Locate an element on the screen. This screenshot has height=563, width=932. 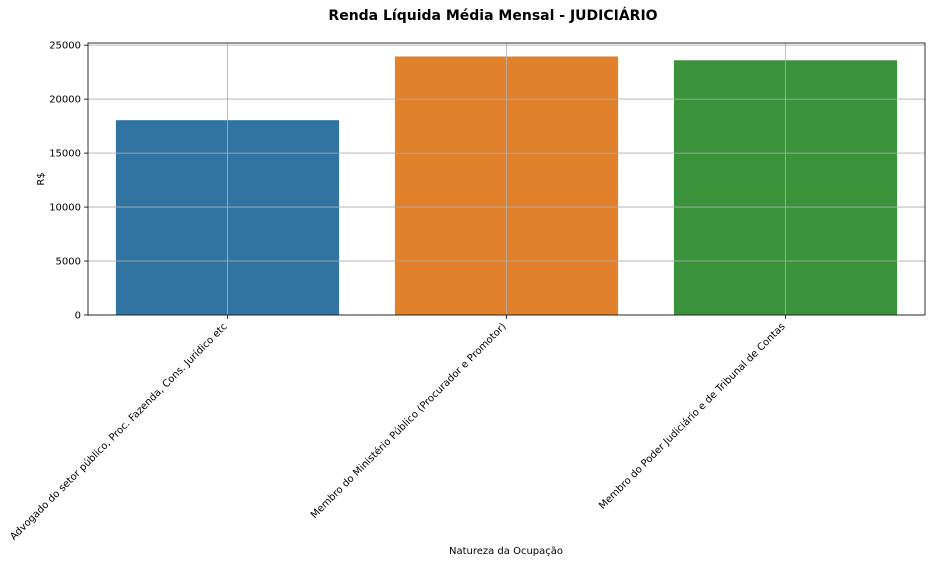
y-tick-label: 15000 is located at coordinates (65, 154).